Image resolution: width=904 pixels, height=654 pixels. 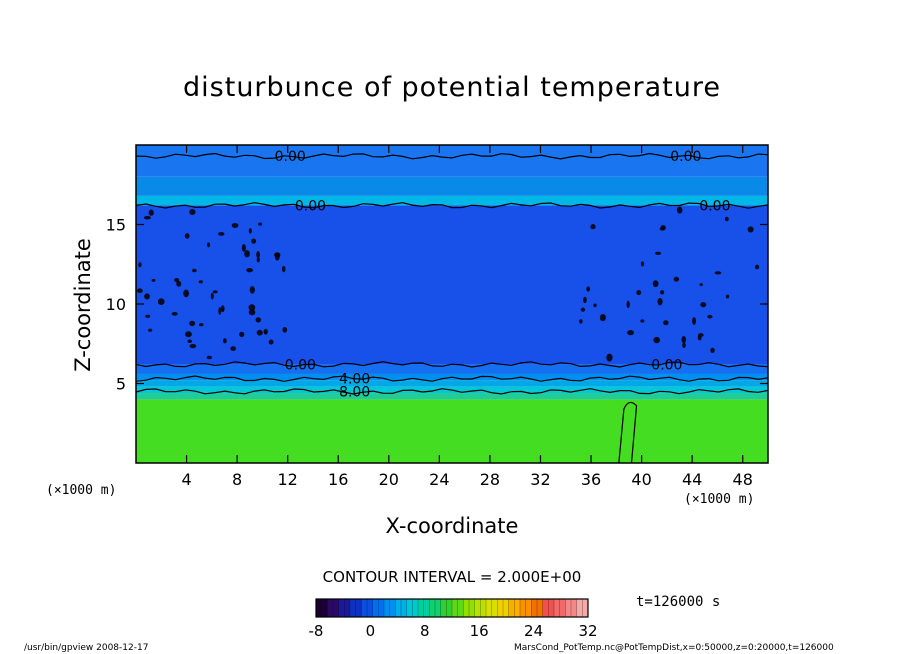 What do you see at coordinates (116, 225) in the screenshot?
I see `y-tick-label-15: 15` at bounding box center [116, 225].